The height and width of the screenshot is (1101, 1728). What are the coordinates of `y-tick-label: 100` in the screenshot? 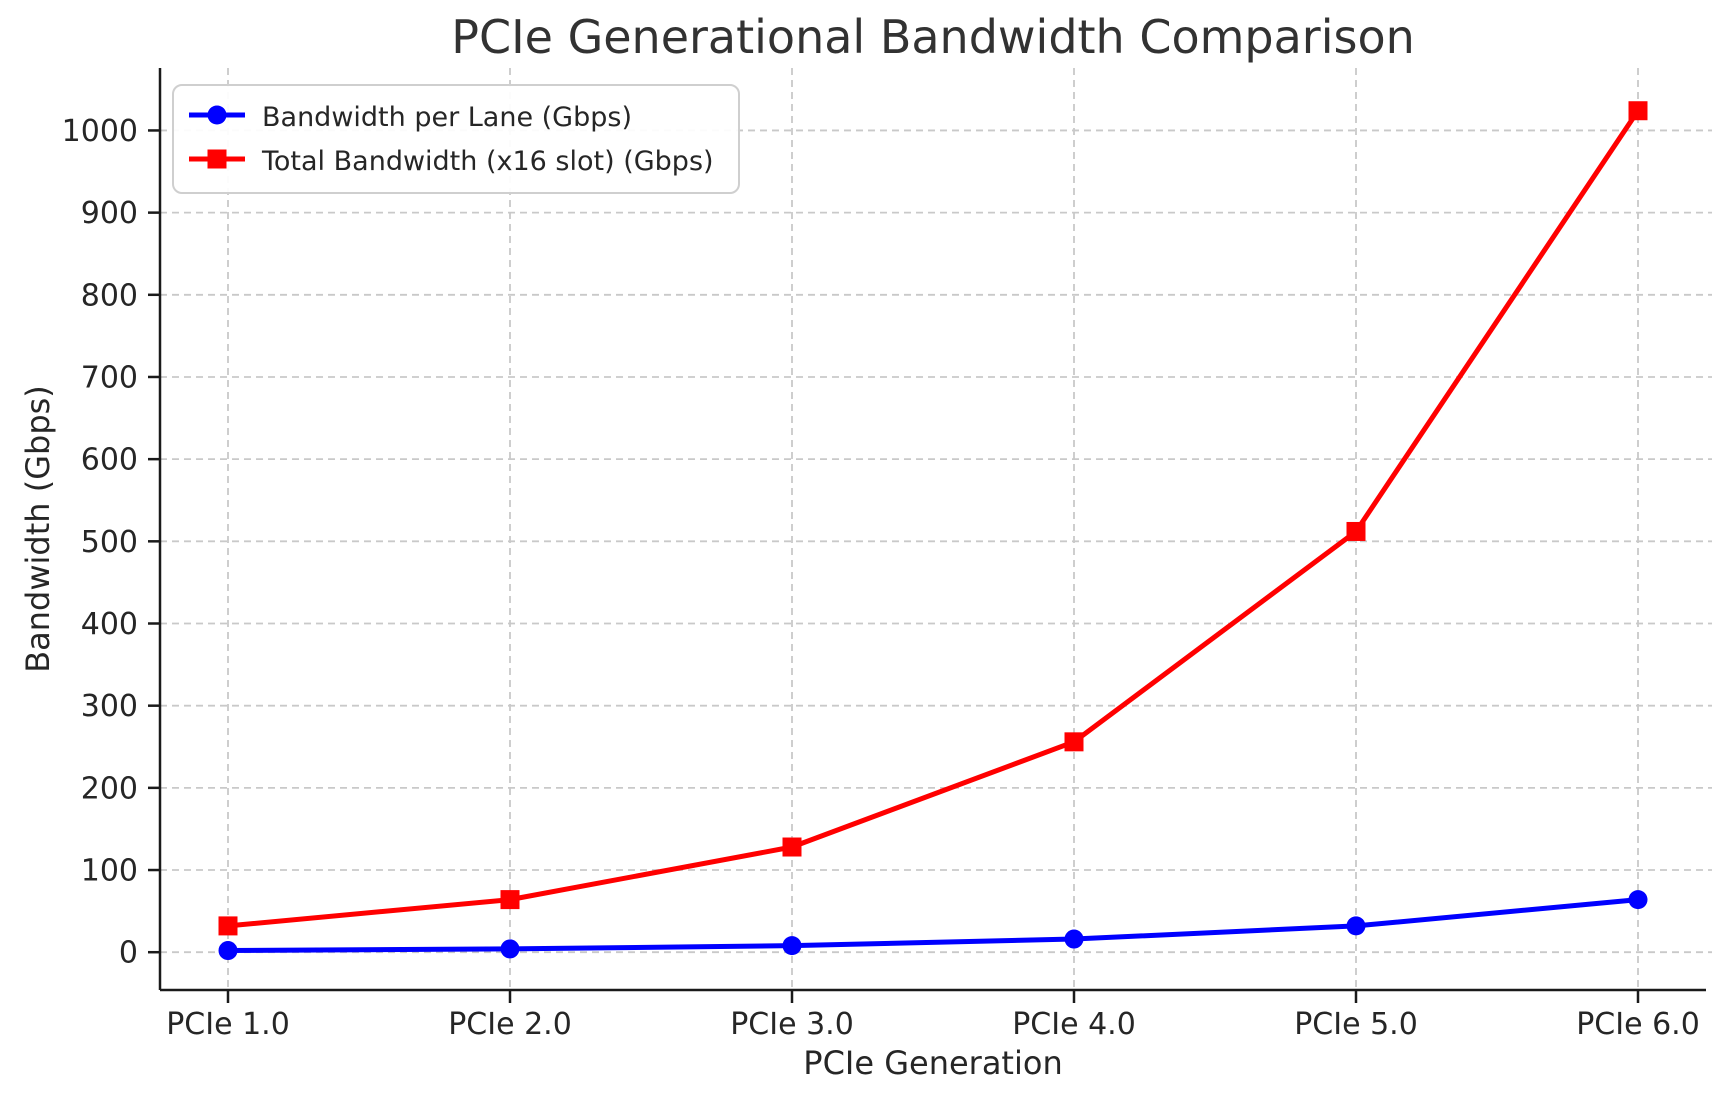 It's located at (109, 871).